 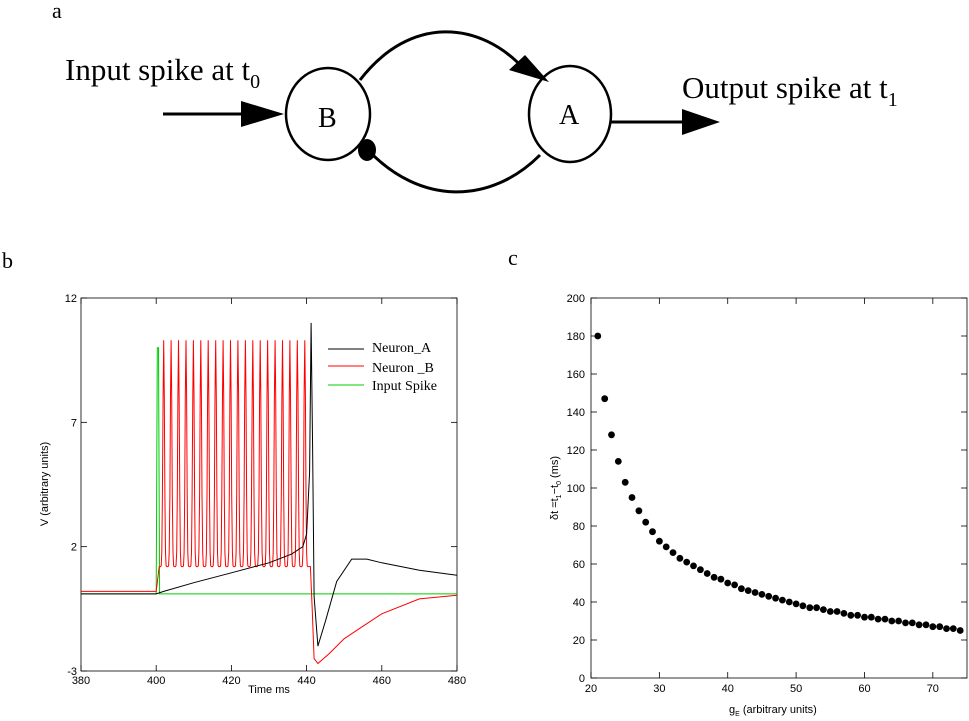 What do you see at coordinates (933, 689) in the screenshot?
I see `chart-c-xtick-label: 70` at bounding box center [933, 689].